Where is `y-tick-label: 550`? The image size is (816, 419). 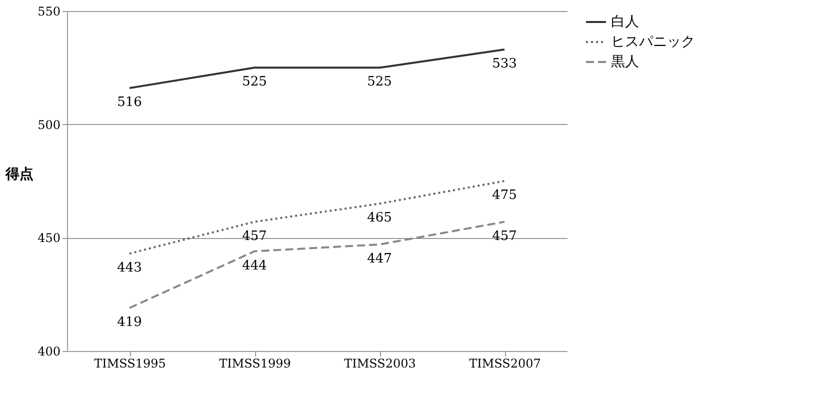 y-tick-label: 550 is located at coordinates (49, 11).